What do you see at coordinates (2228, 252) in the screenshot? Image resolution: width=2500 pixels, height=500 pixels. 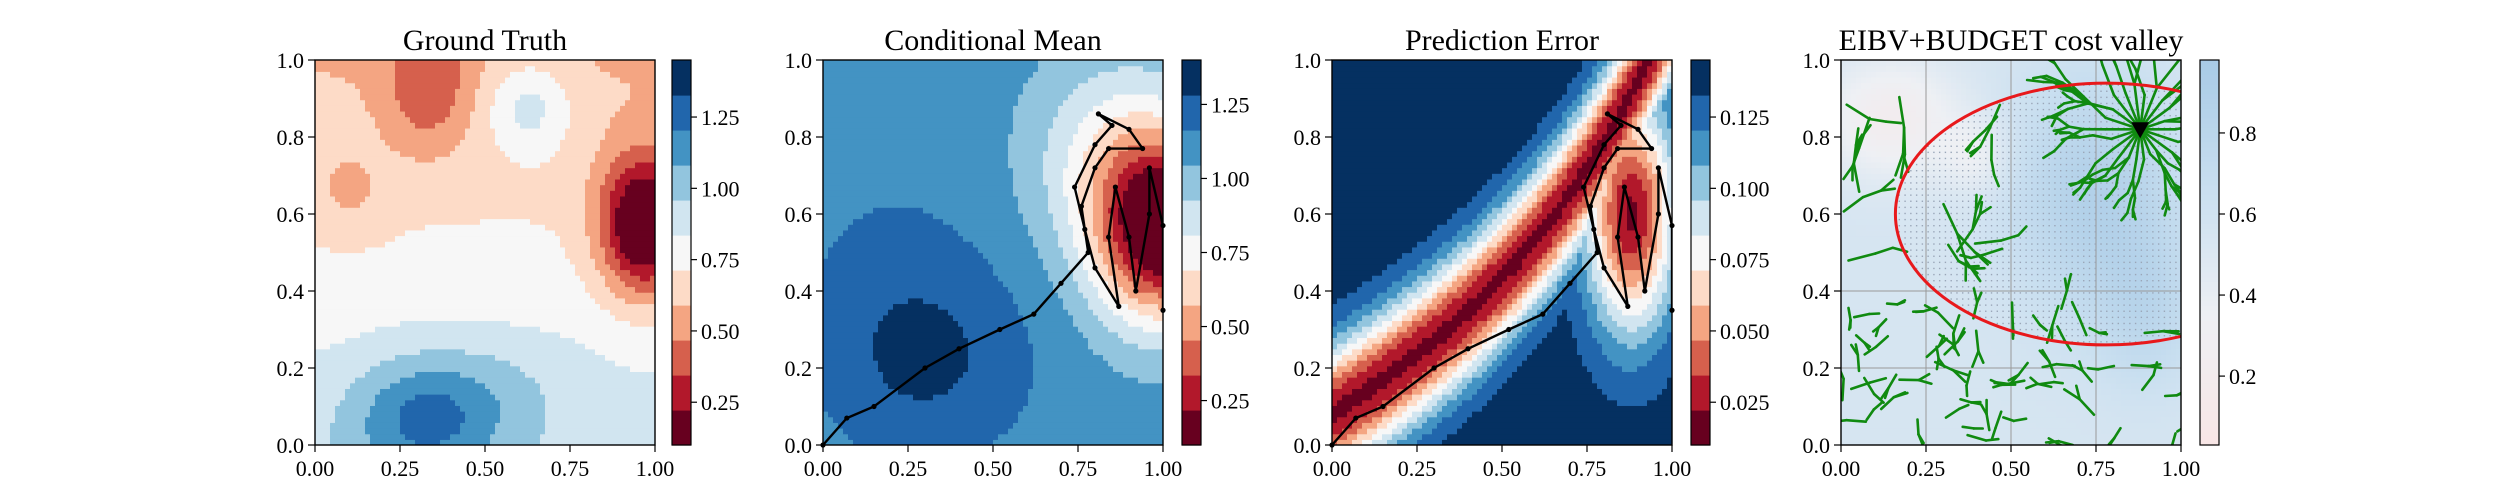 I see `colorbar: 0.2 0.4 0.6 0.8` at bounding box center [2228, 252].